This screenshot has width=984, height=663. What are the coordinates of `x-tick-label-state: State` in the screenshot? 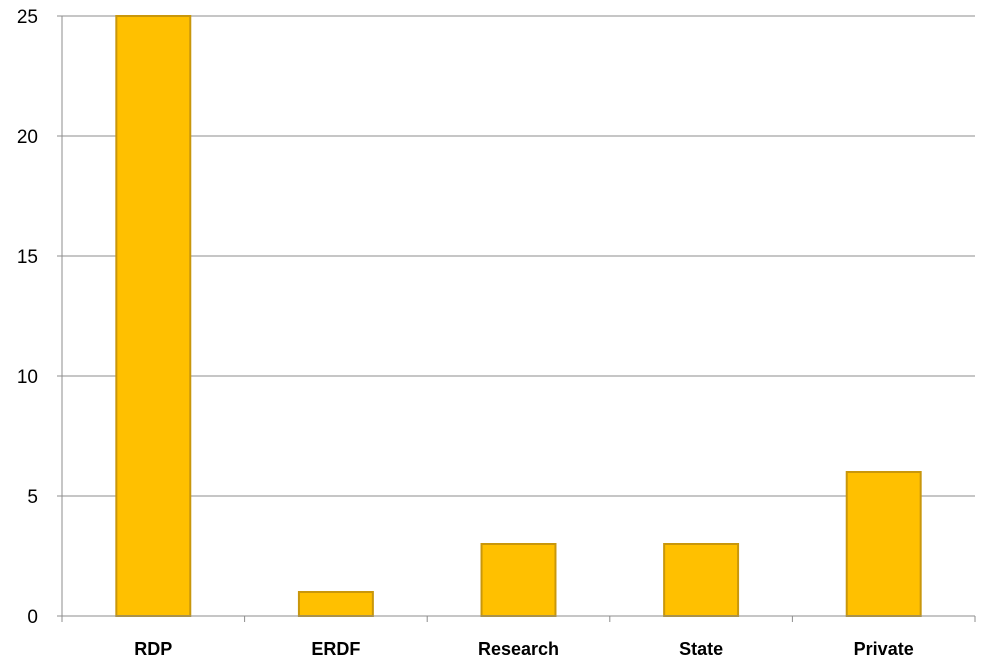 It's located at (701, 649).